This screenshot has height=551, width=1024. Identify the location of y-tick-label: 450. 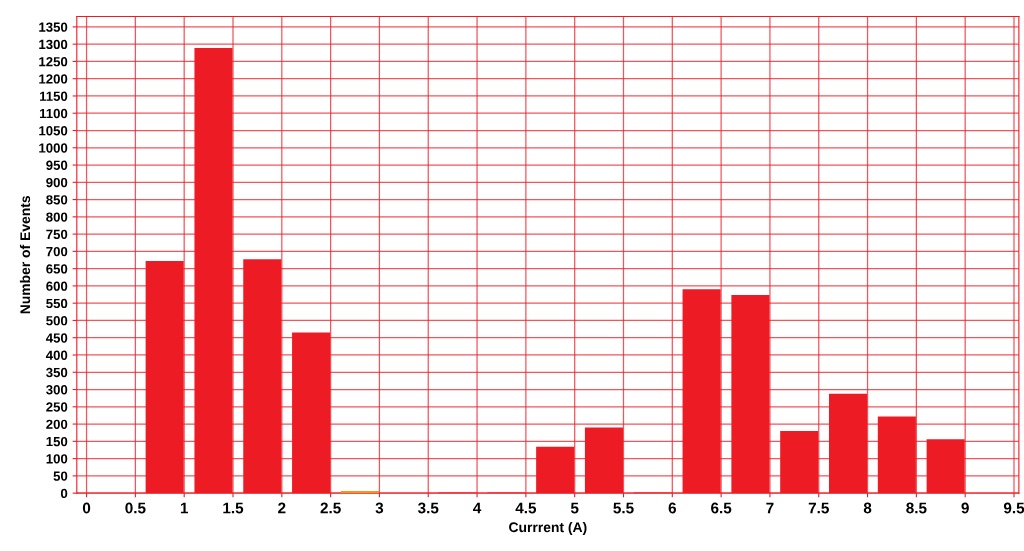
(56, 338).